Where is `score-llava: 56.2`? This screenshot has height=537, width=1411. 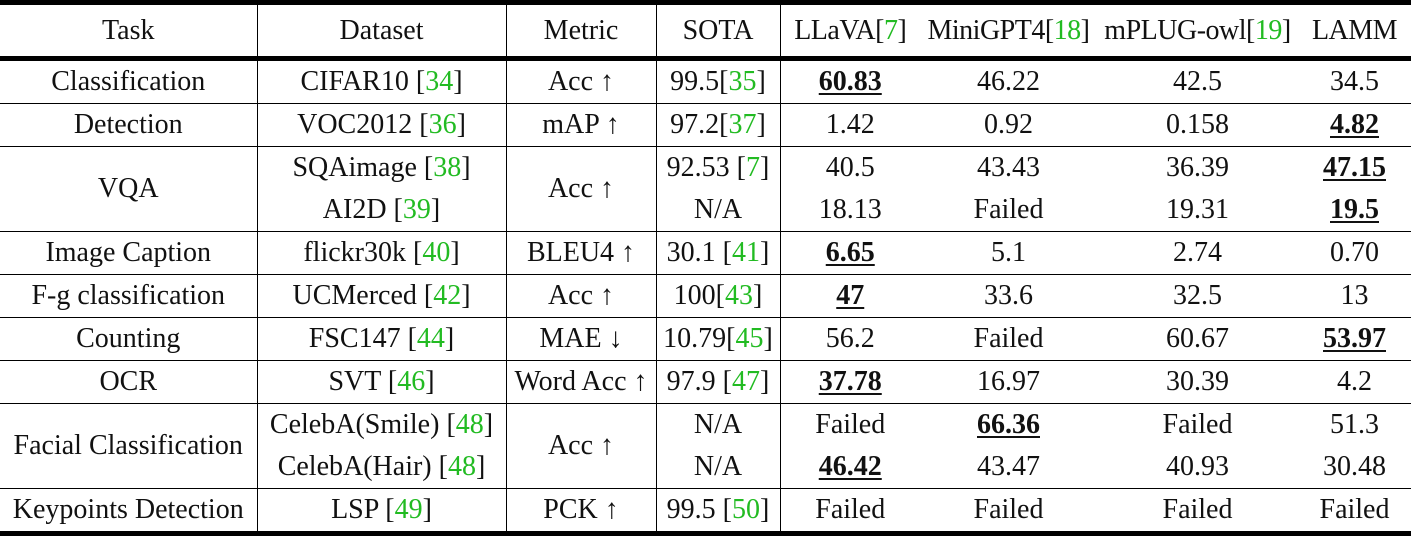 score-llava: 56.2 is located at coordinates (850, 339).